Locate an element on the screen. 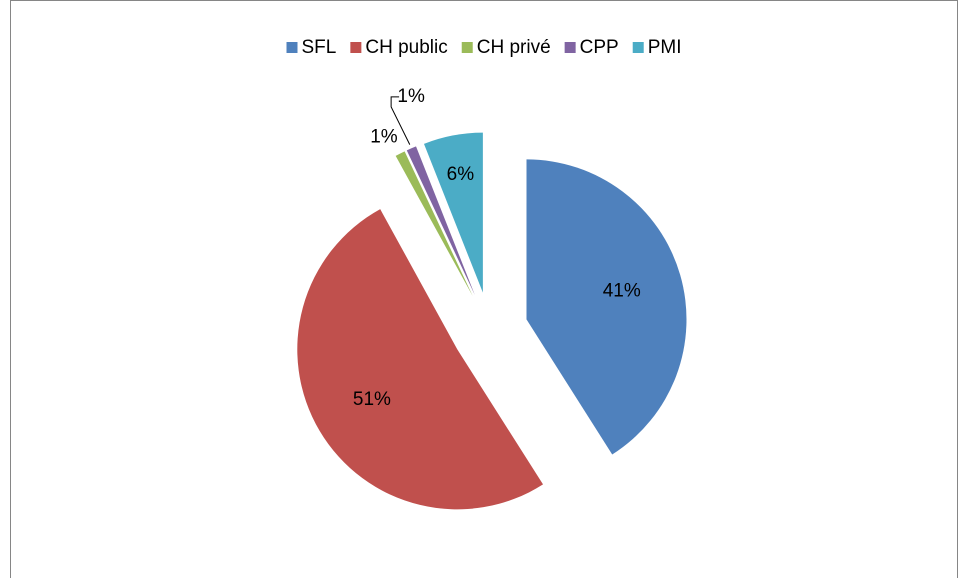  data-label: 51% is located at coordinates (372, 399).